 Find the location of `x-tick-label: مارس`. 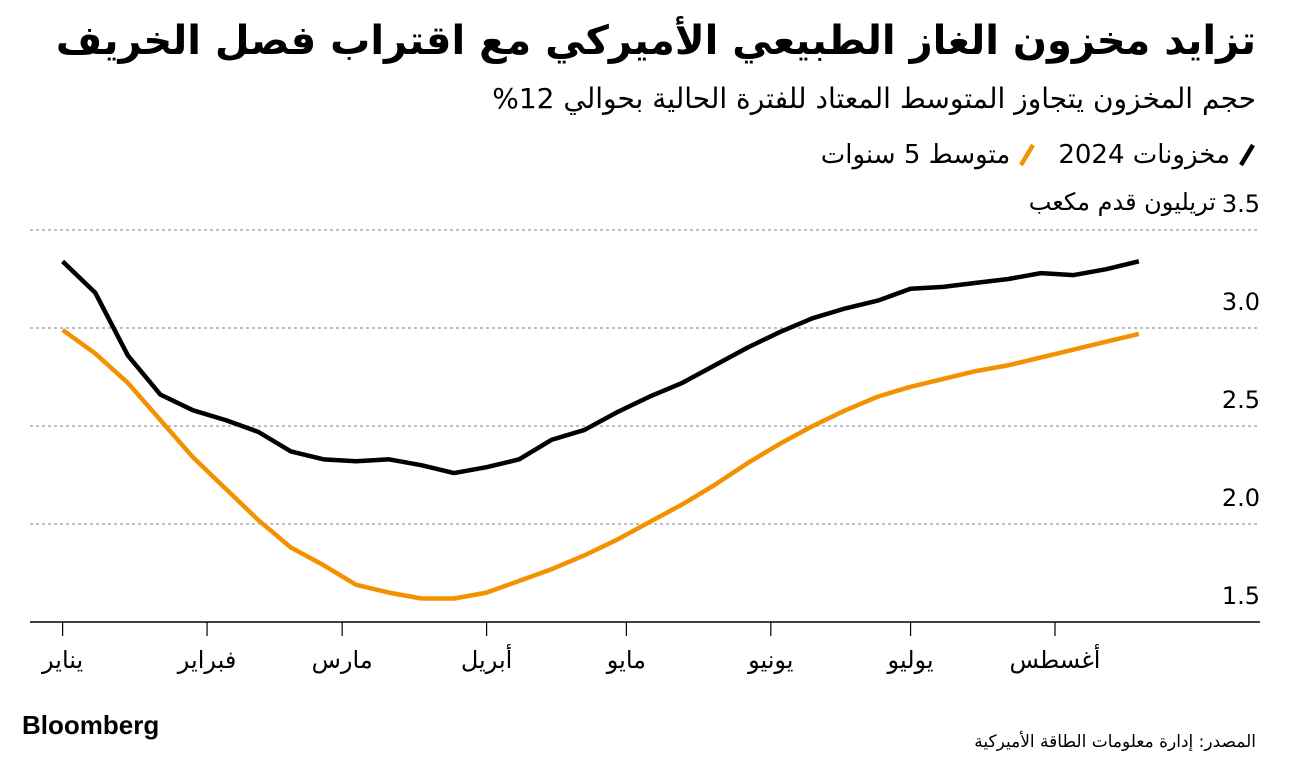

x-tick-label: مارس is located at coordinates (342, 660).